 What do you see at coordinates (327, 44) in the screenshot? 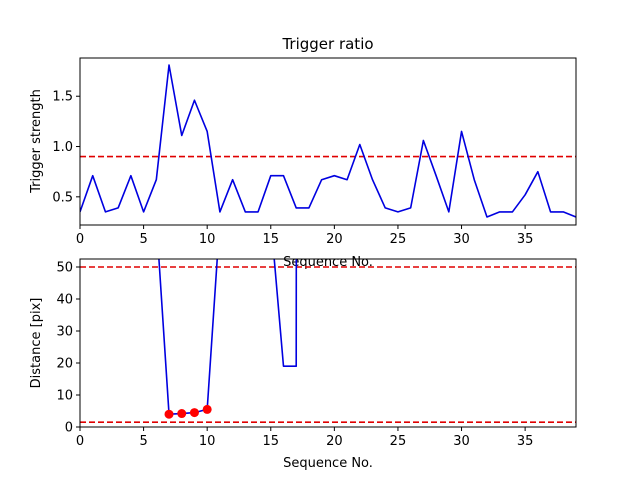
I see `chart-title: Trigger ratio` at bounding box center [327, 44].